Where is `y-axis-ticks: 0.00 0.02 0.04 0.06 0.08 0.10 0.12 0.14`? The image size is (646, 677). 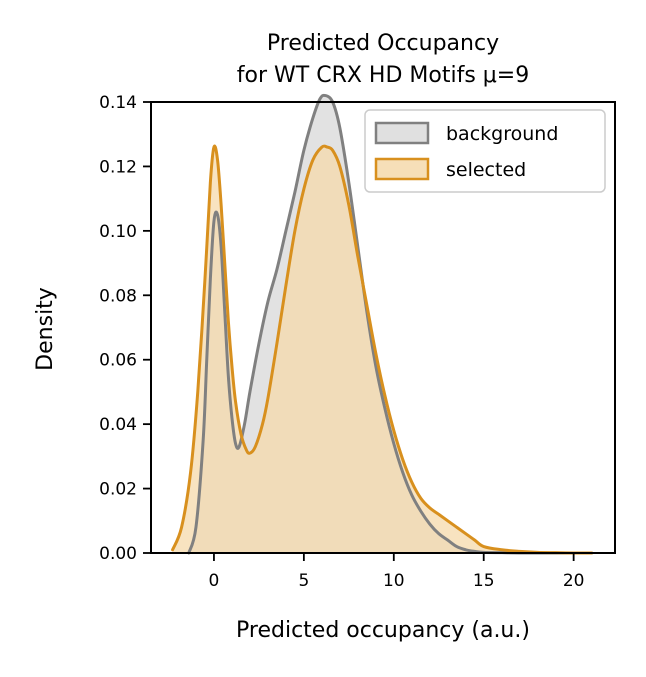
y-axis-ticks: 0.00 0.02 0.04 0.06 0.08 0.10 0.12 0.14 is located at coordinates (125, 328).